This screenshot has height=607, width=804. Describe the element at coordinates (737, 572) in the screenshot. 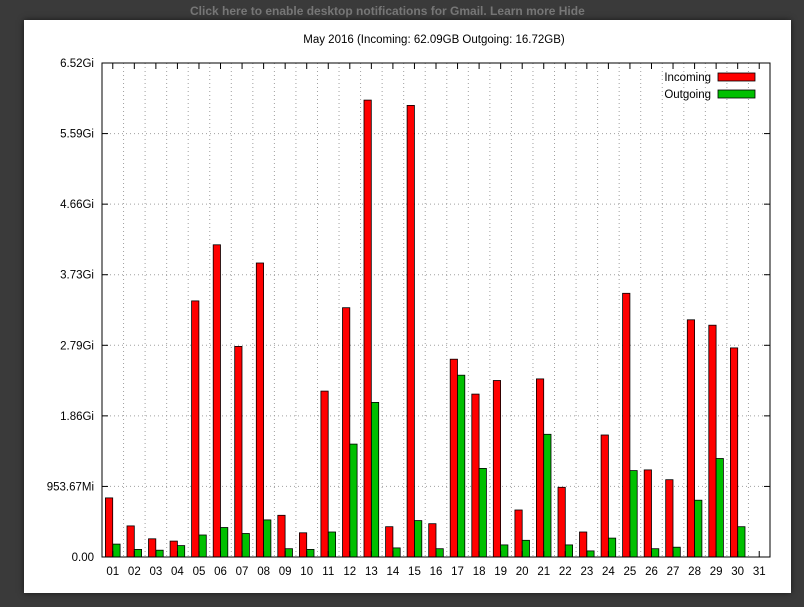

I see `x-tick-label: 30` at that location.